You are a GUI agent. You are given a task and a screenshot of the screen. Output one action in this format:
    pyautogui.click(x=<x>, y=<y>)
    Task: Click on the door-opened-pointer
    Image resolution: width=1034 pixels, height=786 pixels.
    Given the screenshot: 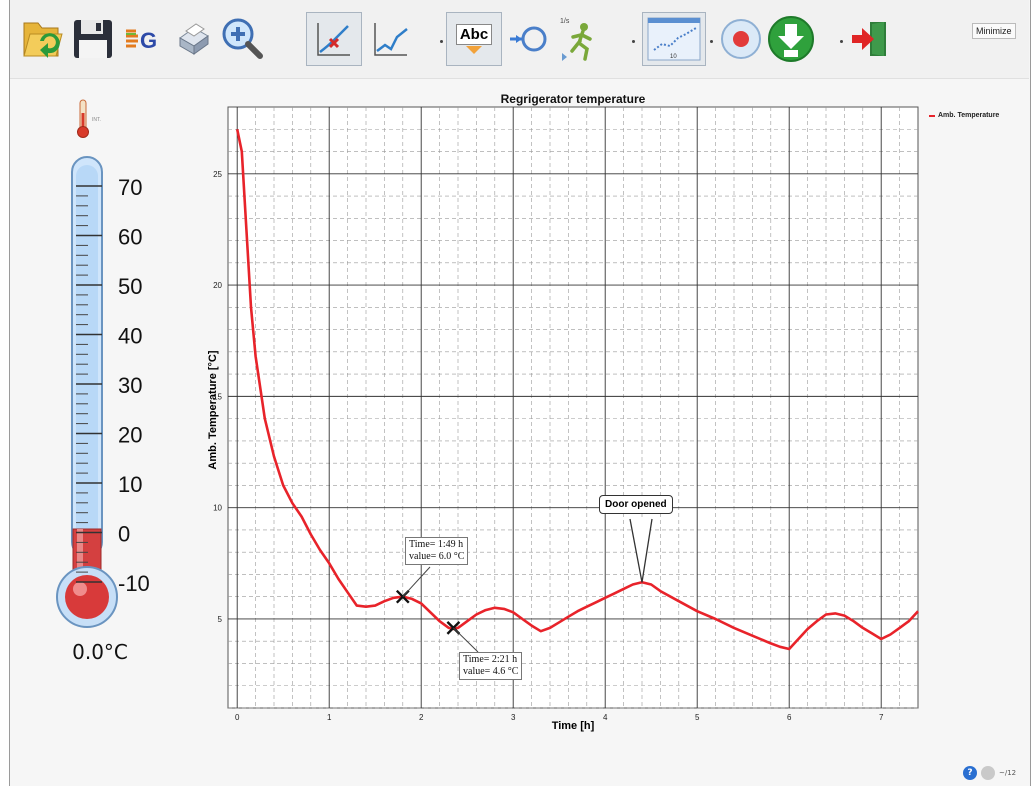 What is the action you would take?
    pyautogui.click(x=641, y=550)
    